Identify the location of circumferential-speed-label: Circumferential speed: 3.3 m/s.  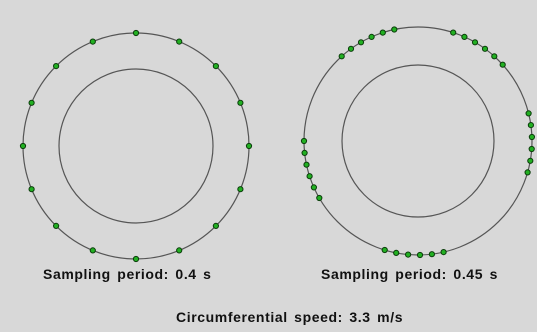
(290, 317).